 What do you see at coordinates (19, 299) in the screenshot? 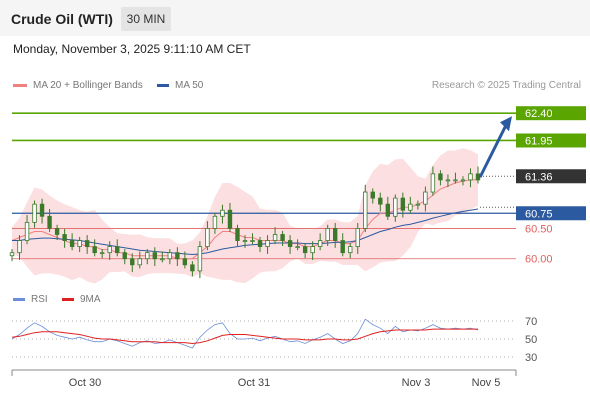
I see `rsi-swatch` at bounding box center [19, 299].